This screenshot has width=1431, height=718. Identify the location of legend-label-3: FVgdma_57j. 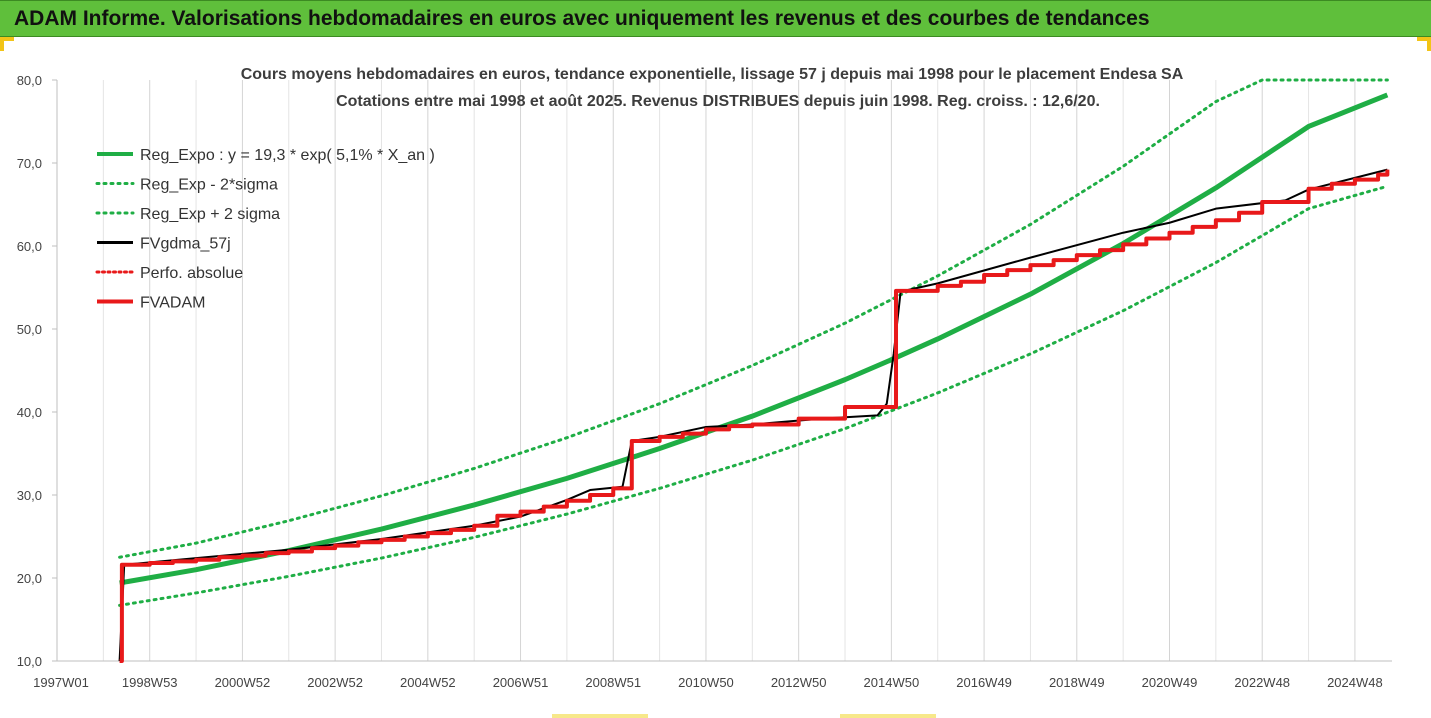
(185, 244).